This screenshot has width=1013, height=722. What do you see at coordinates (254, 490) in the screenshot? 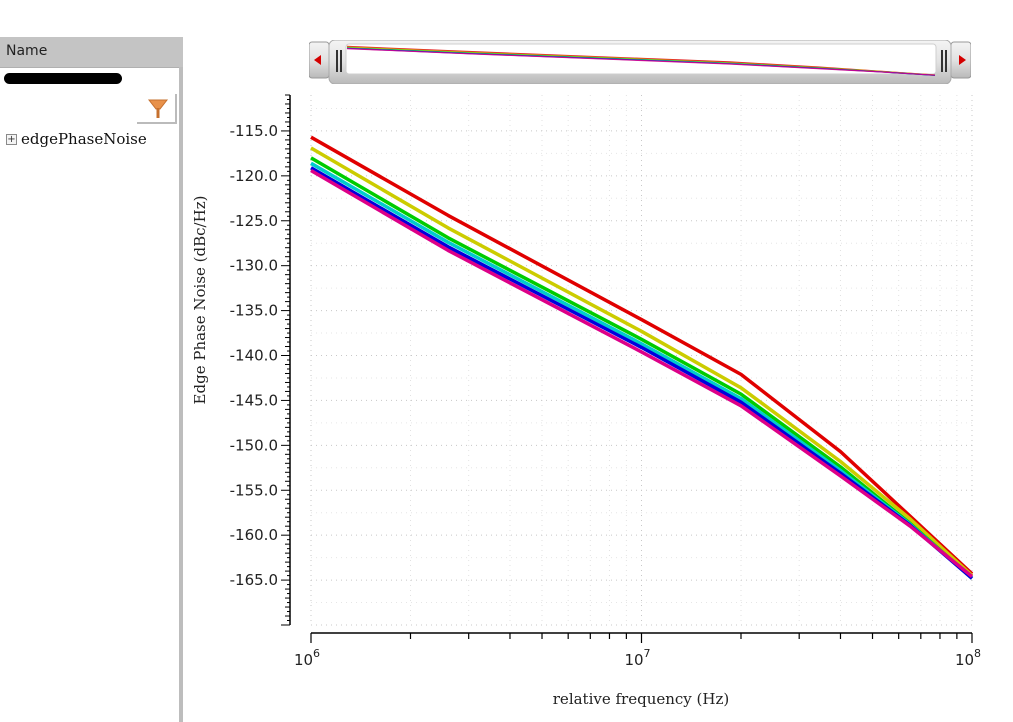
I see `y-tick-label: -155.0` at bounding box center [254, 490].